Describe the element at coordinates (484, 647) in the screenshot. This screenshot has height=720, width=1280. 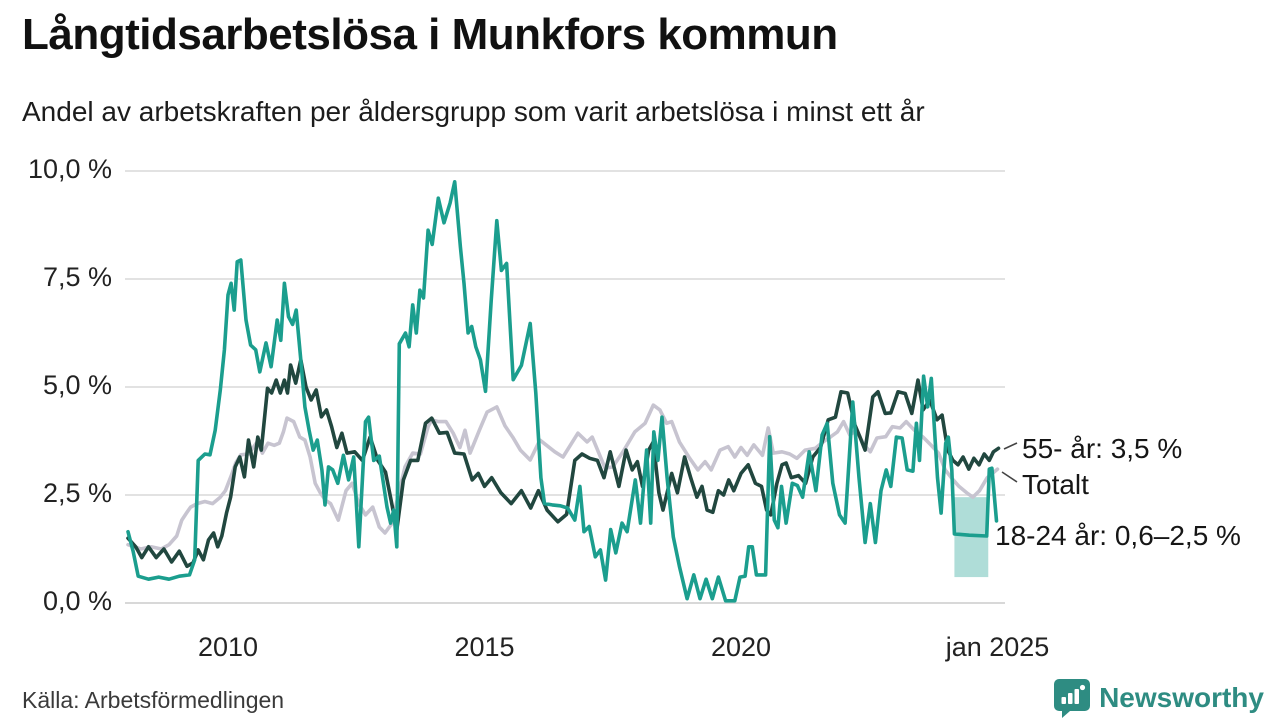
I see `x-tick-2015: 2015` at that location.